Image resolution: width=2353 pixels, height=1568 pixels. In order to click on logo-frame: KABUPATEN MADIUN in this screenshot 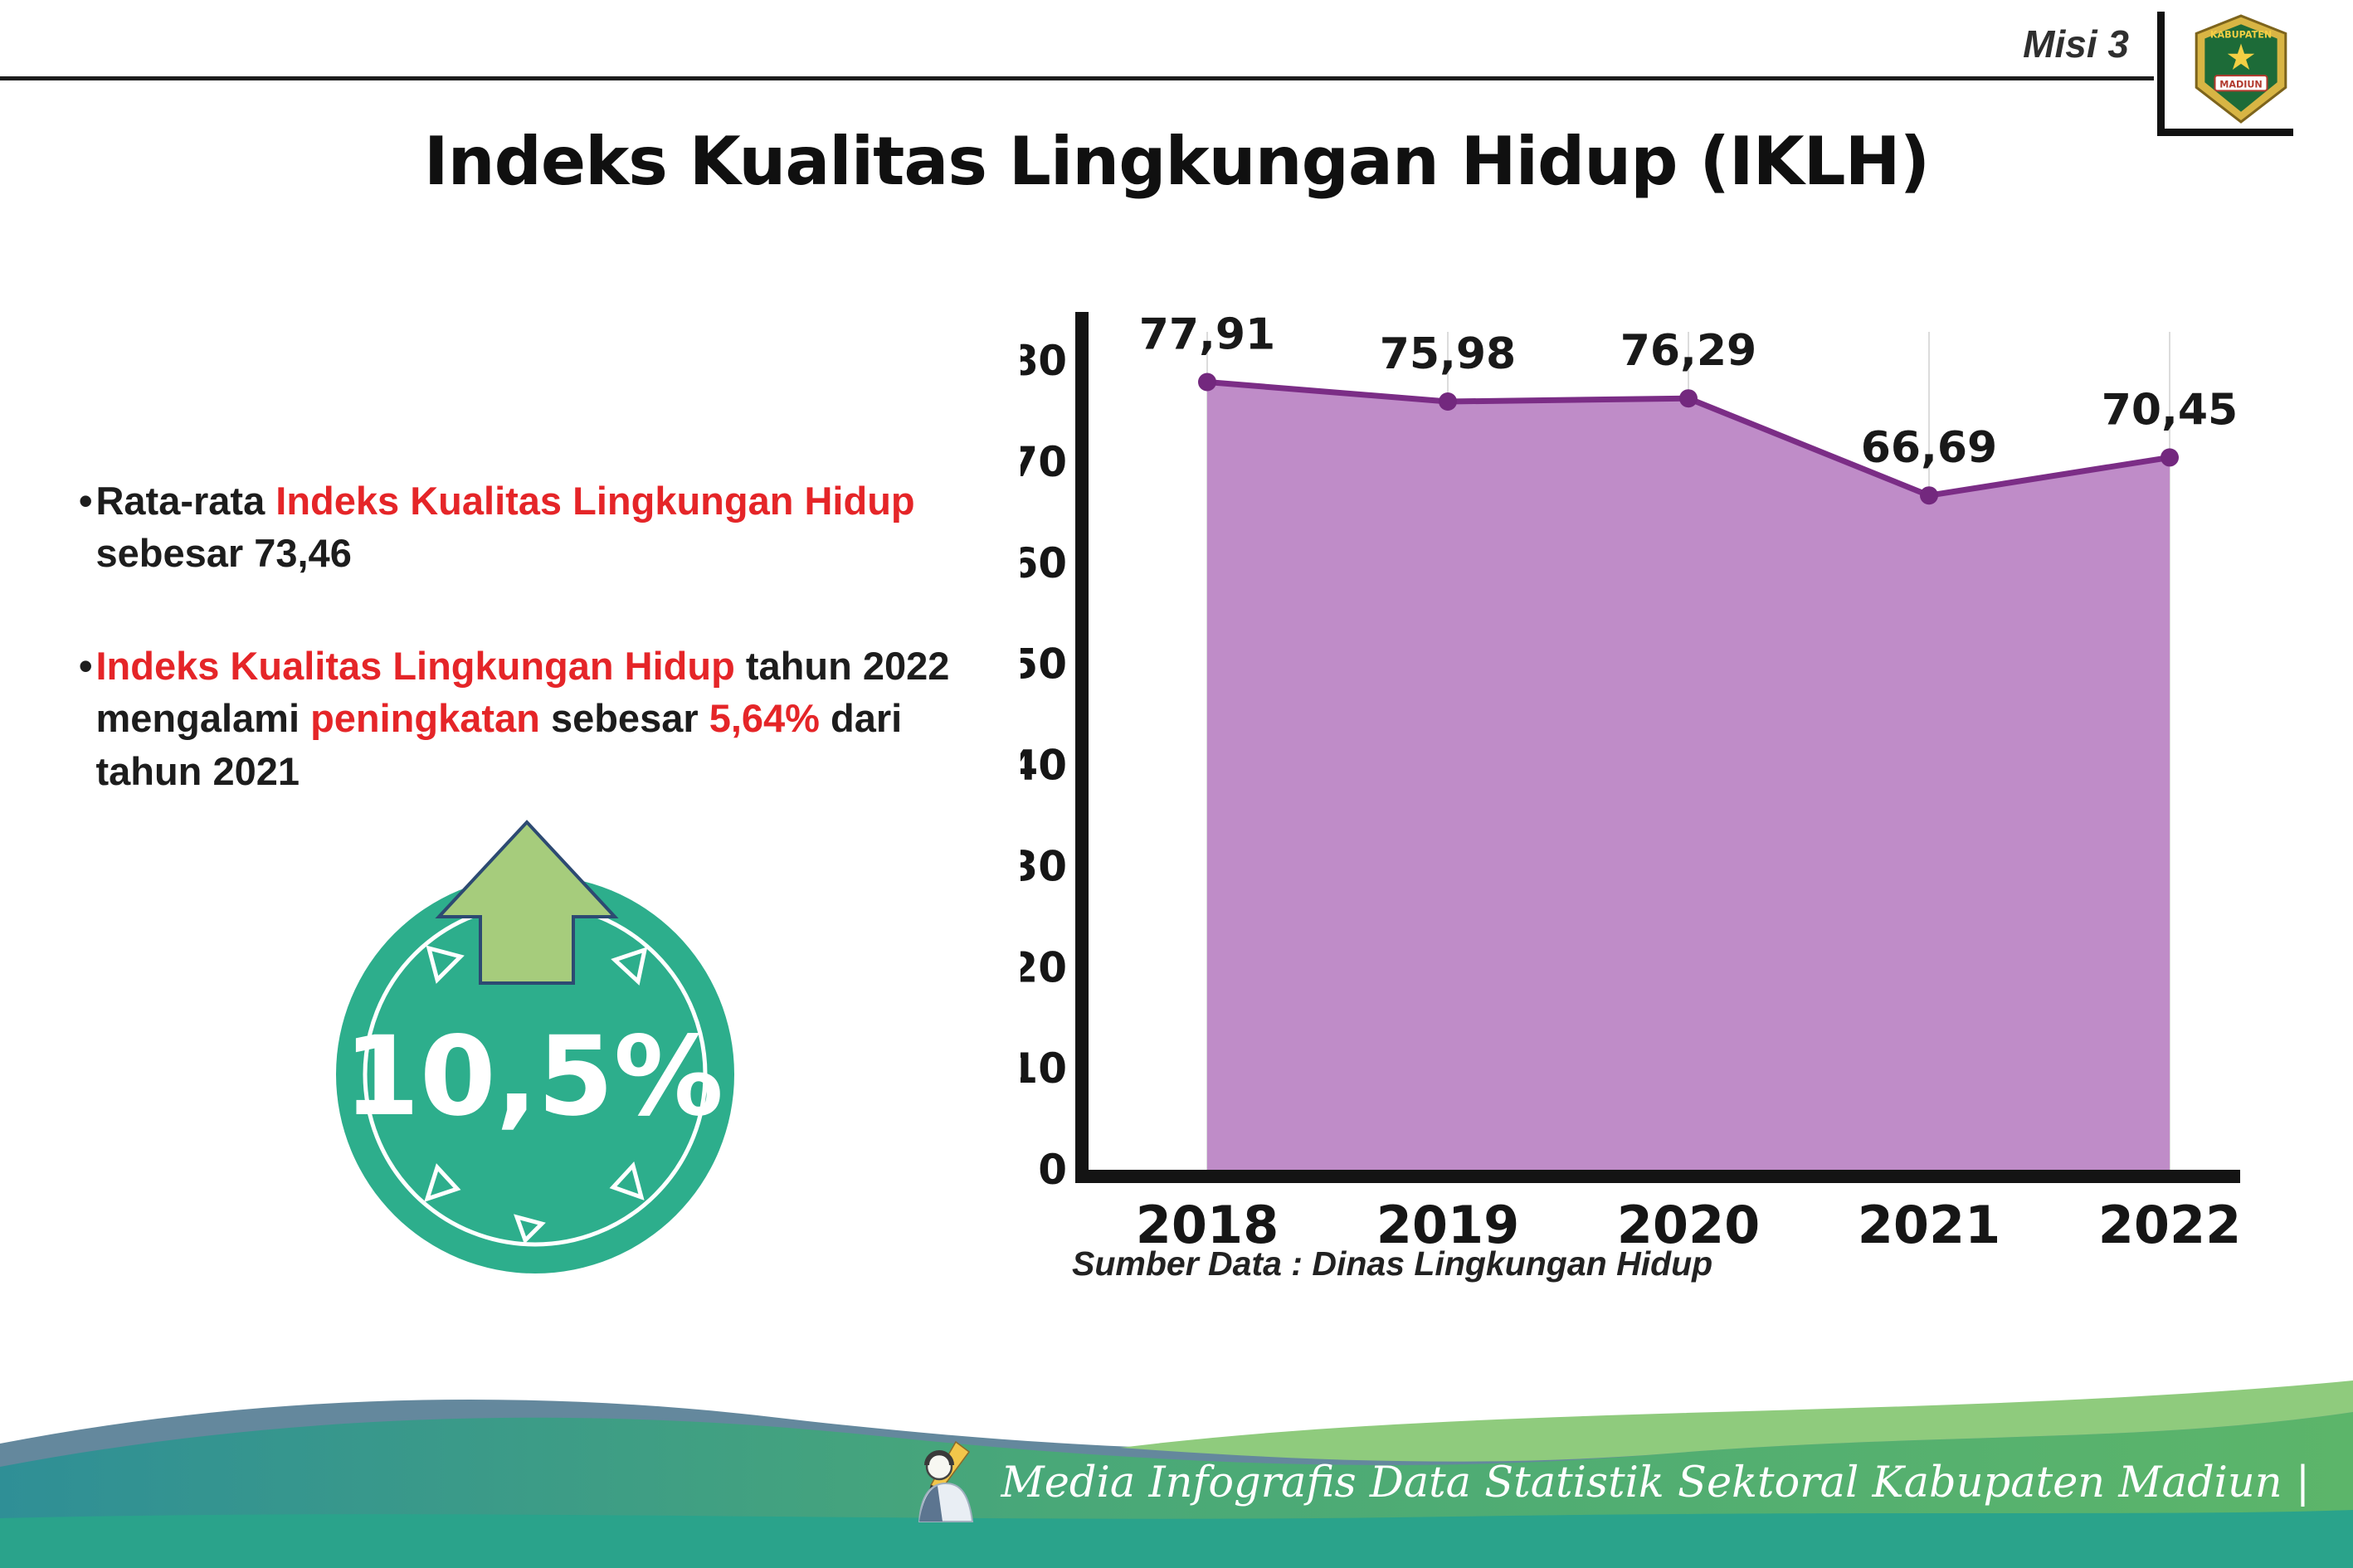, I will do `click(2225, 74)`.